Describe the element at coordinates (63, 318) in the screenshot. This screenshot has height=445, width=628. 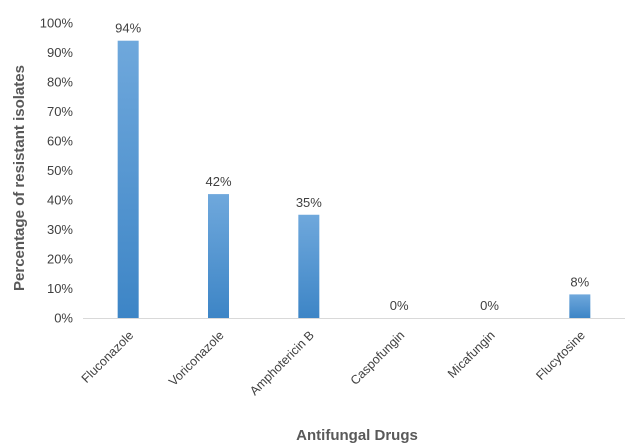
I see `y-tick-label: 0%` at that location.